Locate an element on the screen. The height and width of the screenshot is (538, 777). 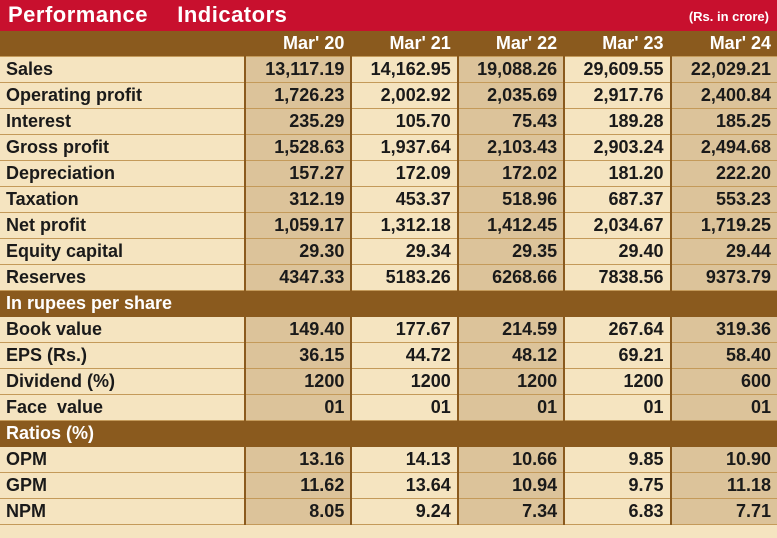
row-label: Interest is located at coordinates (123, 121).